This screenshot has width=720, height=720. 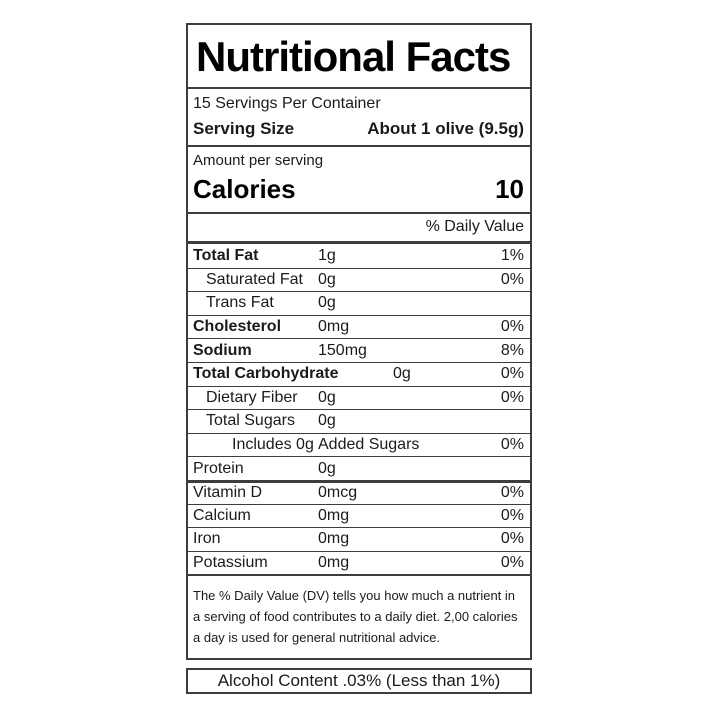 What do you see at coordinates (512, 350) in the screenshot?
I see `nutrient-daily-value-percent: 8%` at bounding box center [512, 350].